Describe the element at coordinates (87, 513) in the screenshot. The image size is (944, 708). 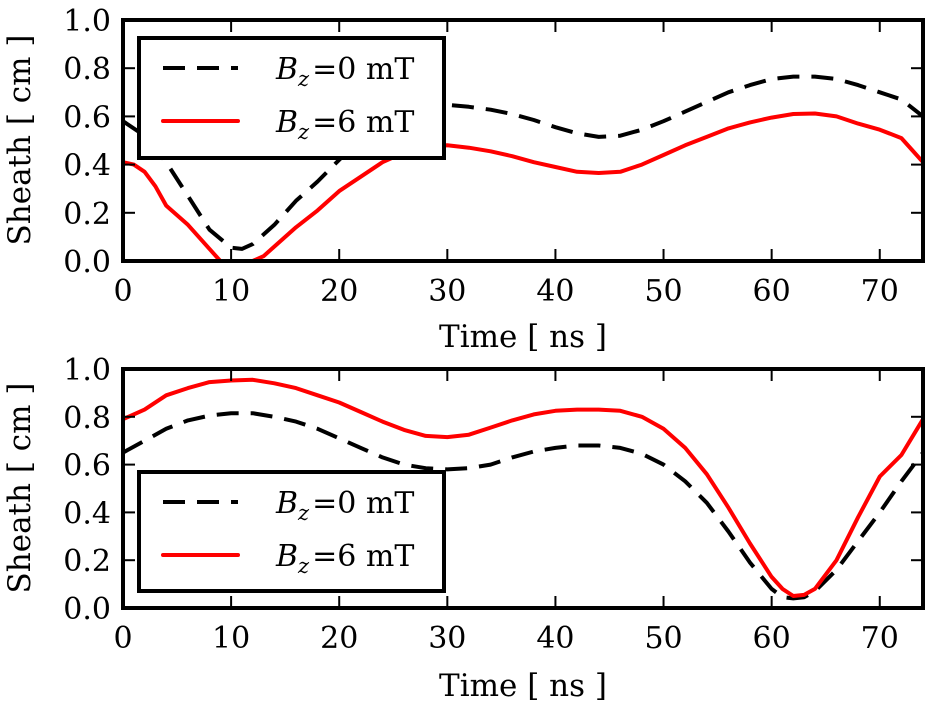
I see `bottom-ytick-label: 0.4` at that location.